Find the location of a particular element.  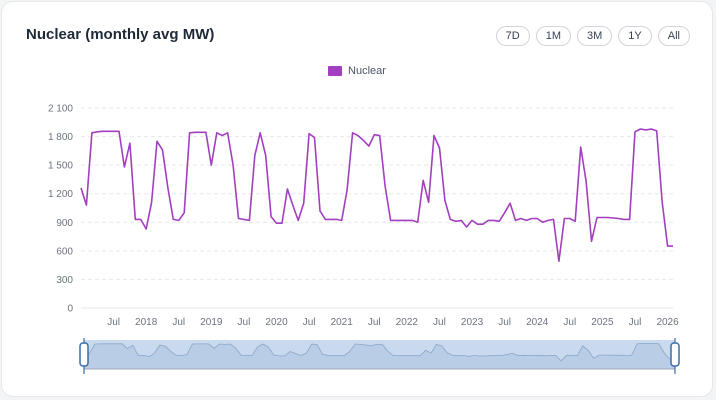

x-tick-label: 2025 is located at coordinates (602, 322).